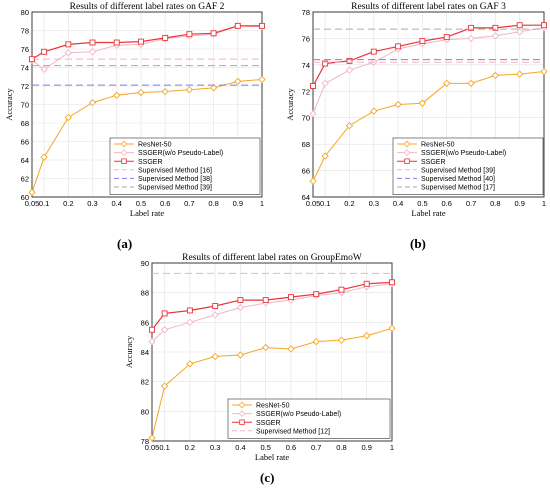  I want to click on y-tick-label: 72, so click(306, 91).